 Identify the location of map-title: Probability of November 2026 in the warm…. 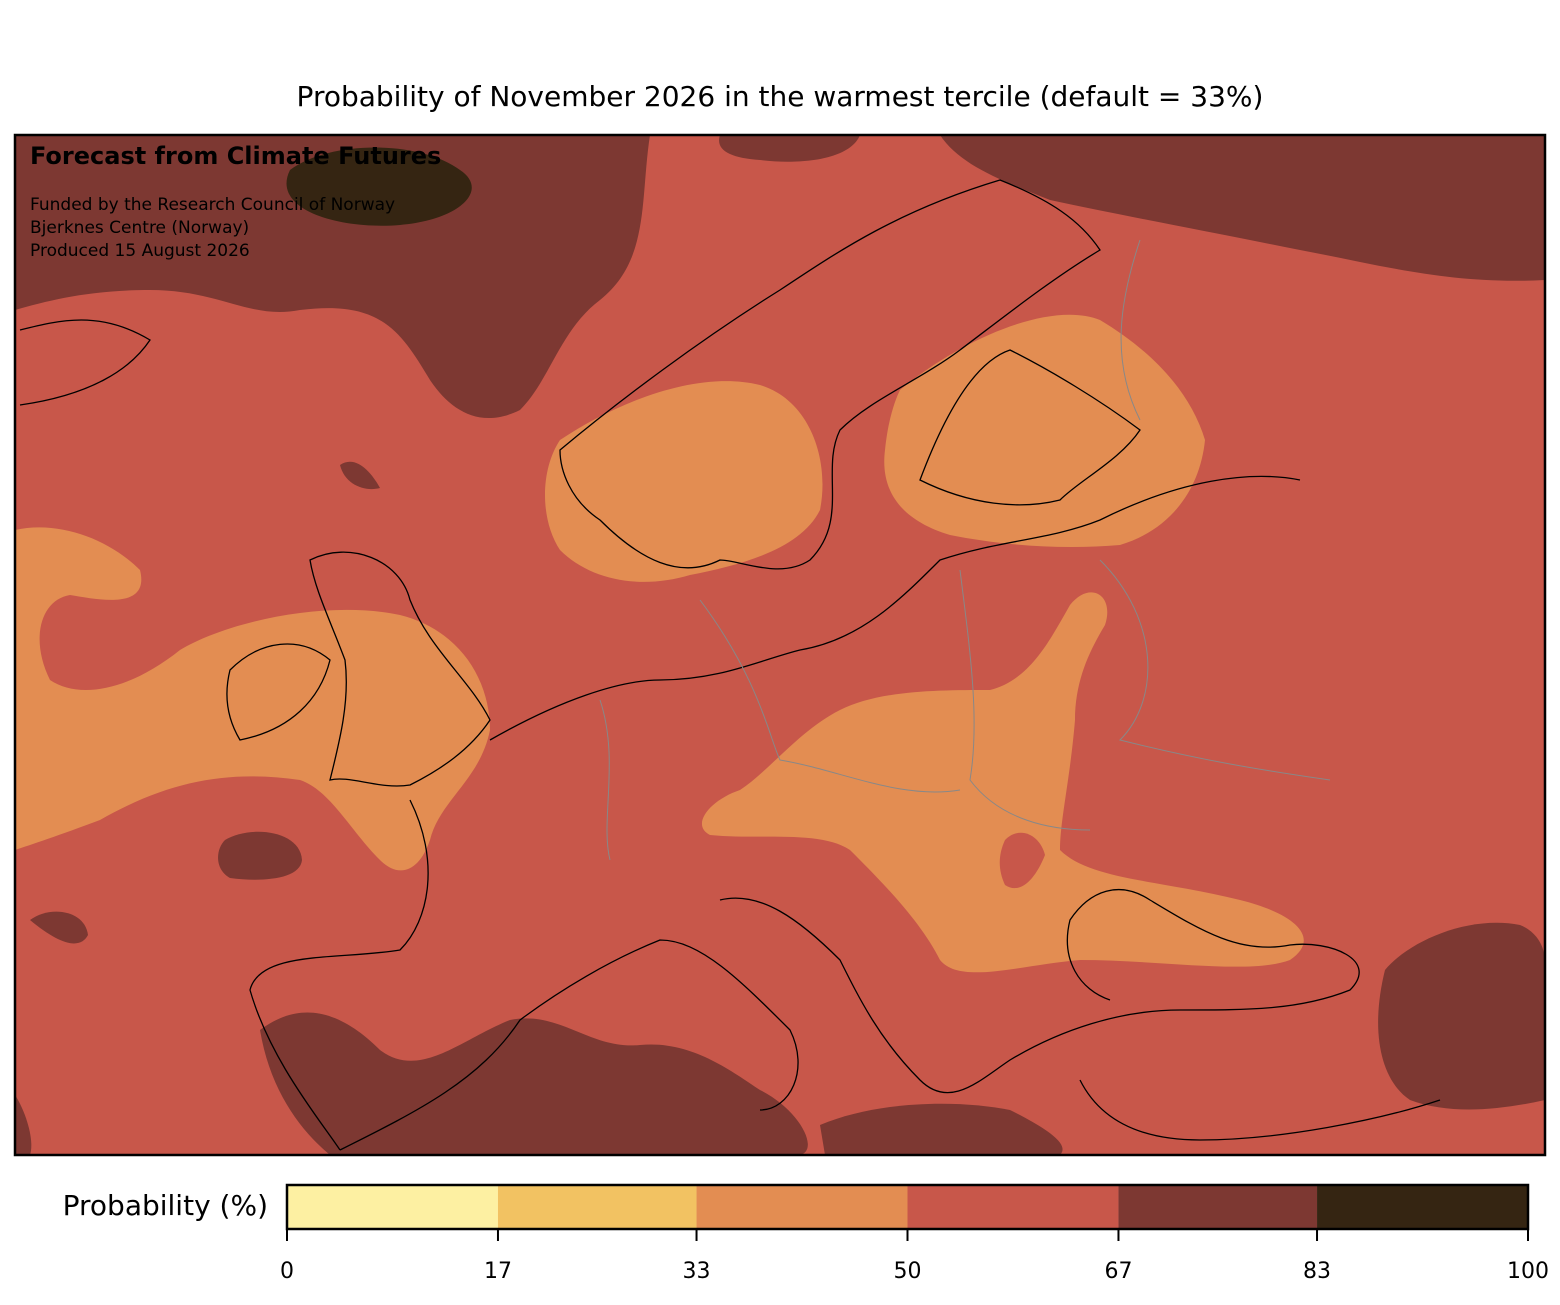
(780, 96).